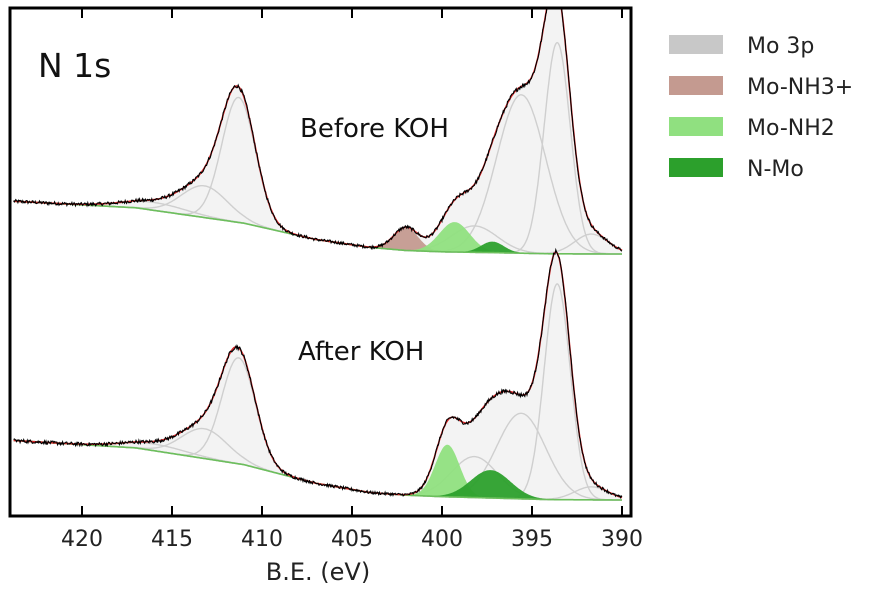 The image size is (878, 590). I want to click on panel-label: N 1s, so click(74, 65).